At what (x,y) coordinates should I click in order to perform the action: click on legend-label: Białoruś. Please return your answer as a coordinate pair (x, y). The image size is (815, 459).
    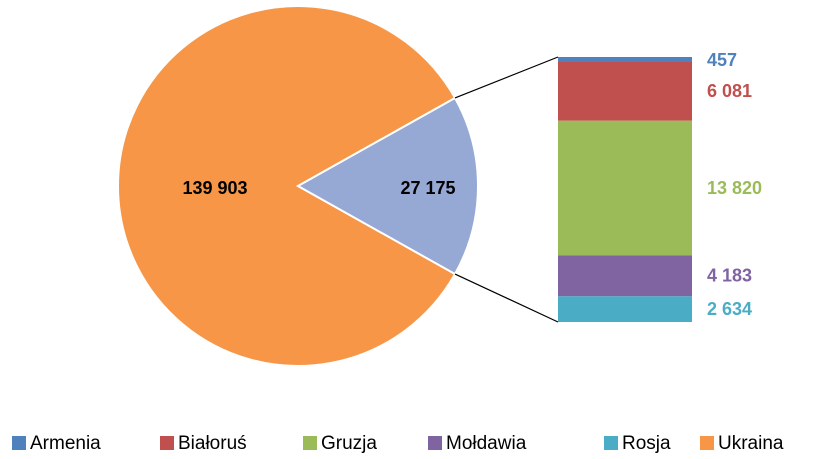
    Looking at the image, I should click on (212, 443).